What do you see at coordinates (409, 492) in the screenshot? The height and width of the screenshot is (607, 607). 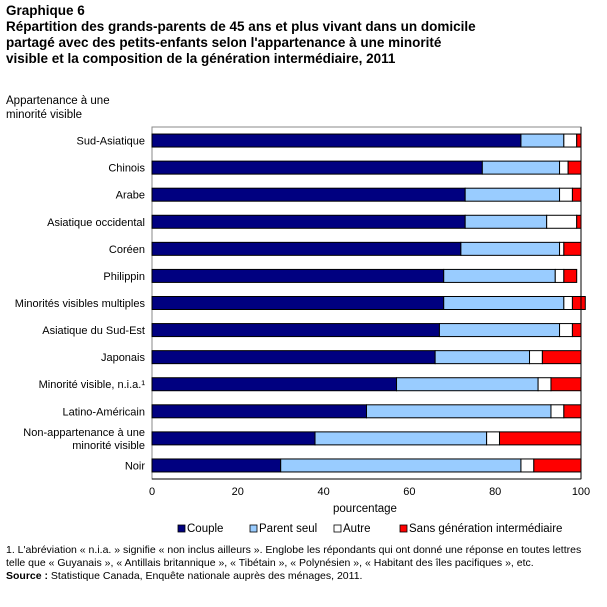 I see `x-tick-label: 60` at bounding box center [409, 492].